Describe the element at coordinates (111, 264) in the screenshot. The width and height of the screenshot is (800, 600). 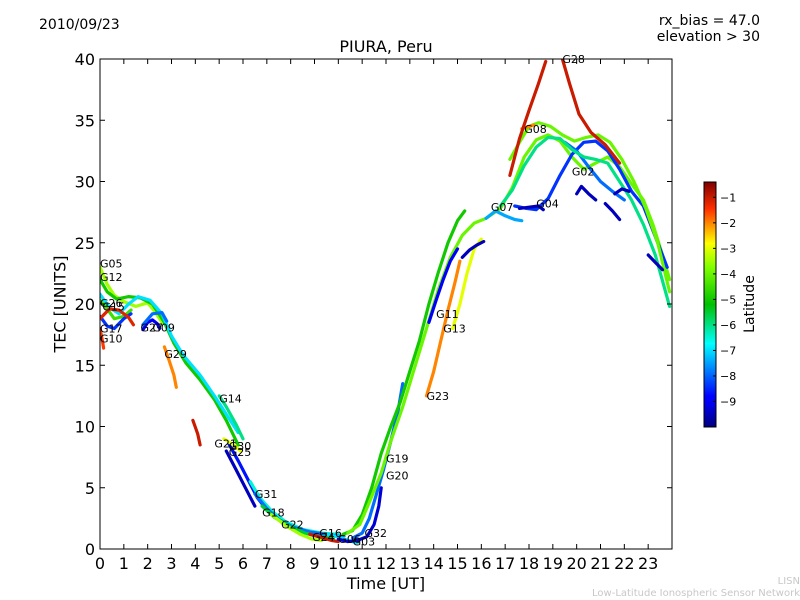
I see `satellite-label-g05: G05` at that location.